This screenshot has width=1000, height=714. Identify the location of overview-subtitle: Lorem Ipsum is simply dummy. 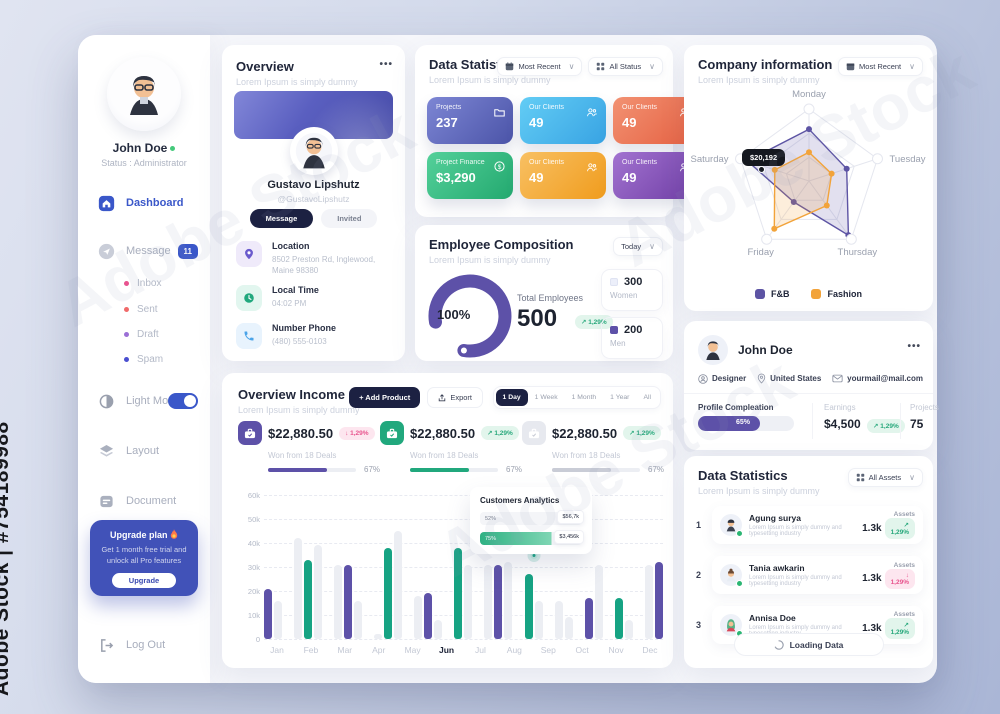
(297, 82).